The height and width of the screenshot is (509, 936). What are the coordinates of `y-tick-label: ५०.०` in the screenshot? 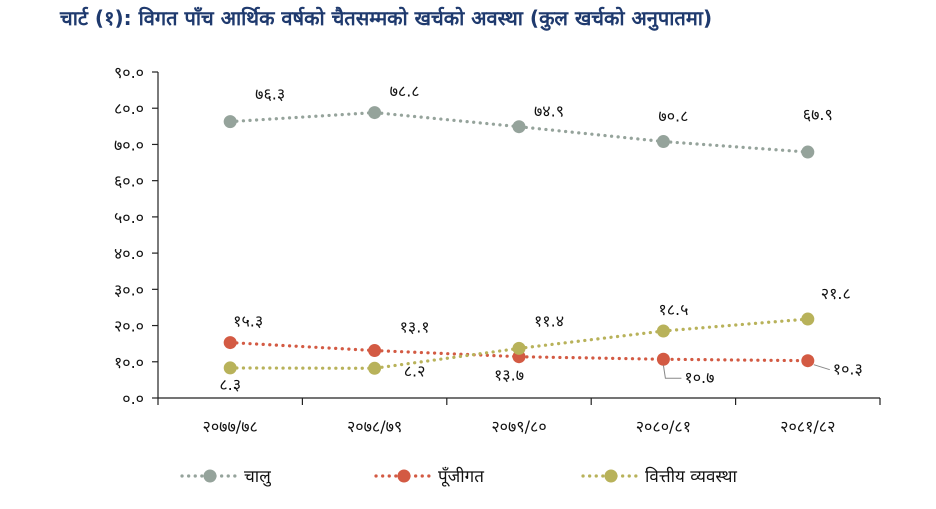 It's located at (129, 217).